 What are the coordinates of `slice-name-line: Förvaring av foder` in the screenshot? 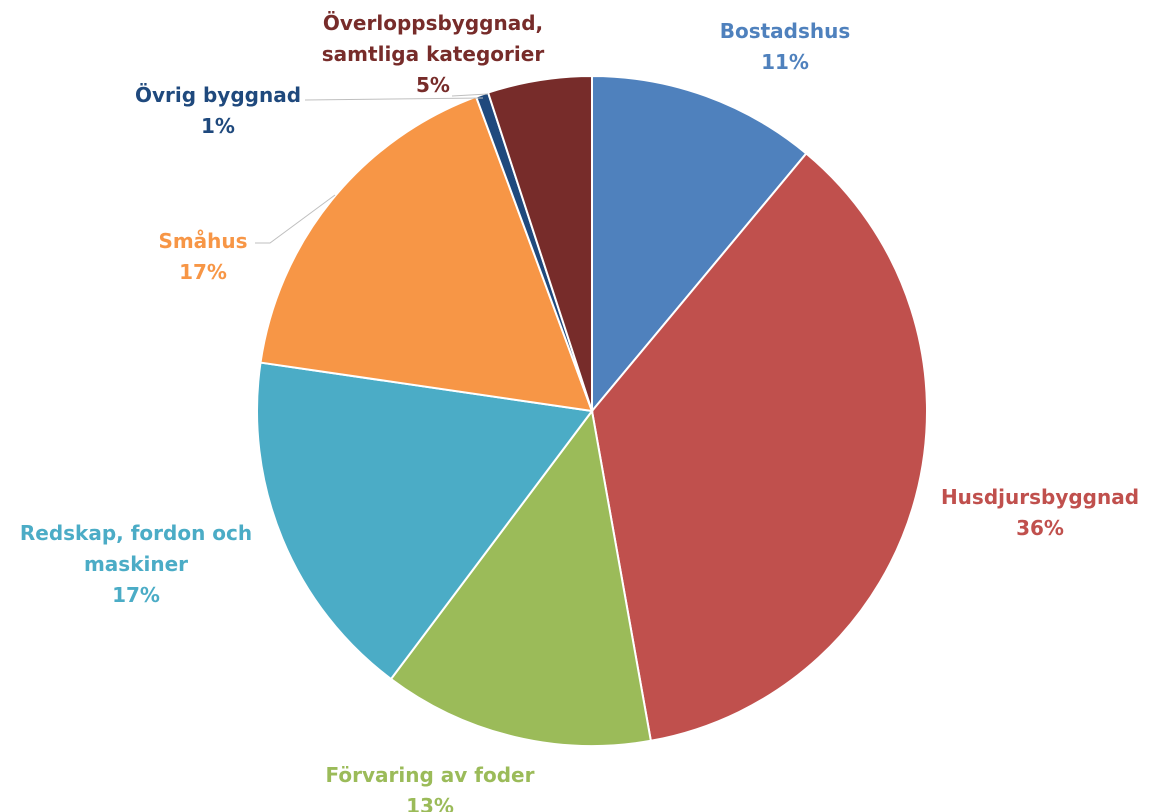 It's located at (430, 775).